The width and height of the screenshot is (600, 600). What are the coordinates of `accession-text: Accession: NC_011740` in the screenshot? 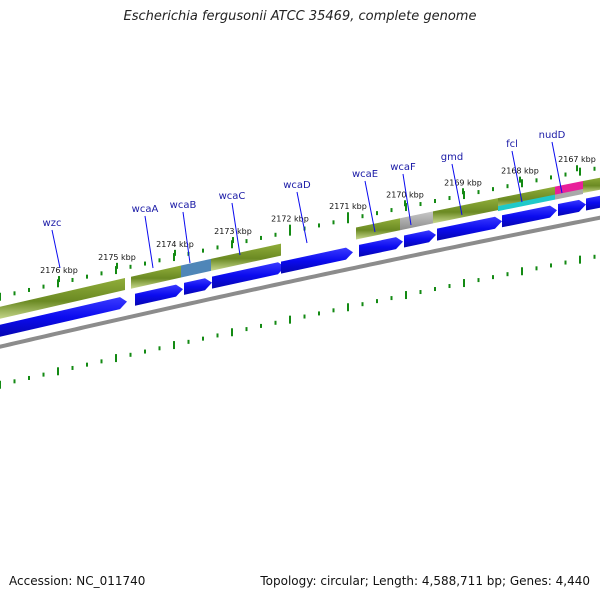 It's located at (77, 581).